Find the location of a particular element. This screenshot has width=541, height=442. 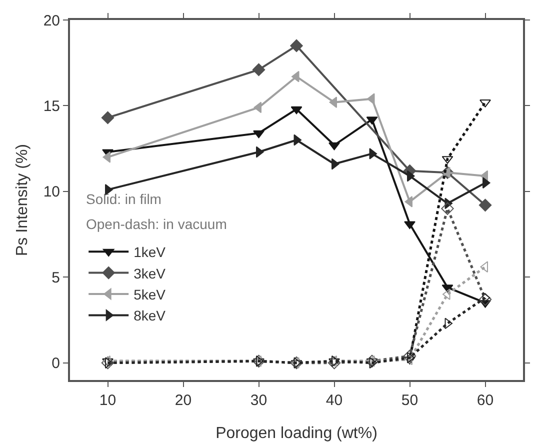

y-tick-label: 0 is located at coordinates (56, 363).